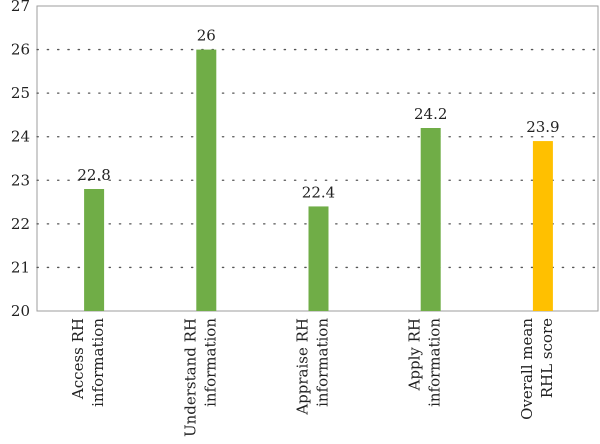  Describe the element at coordinates (20, 7) in the screenshot. I see `y-tick-label: 27` at that location.